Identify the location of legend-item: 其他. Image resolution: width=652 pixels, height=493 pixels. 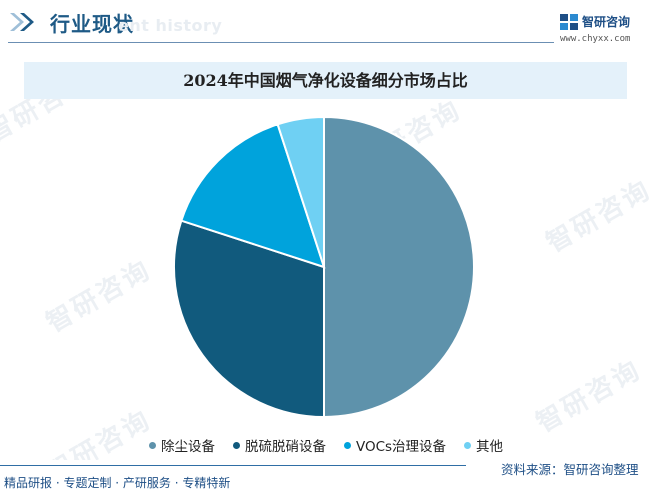
(483, 445).